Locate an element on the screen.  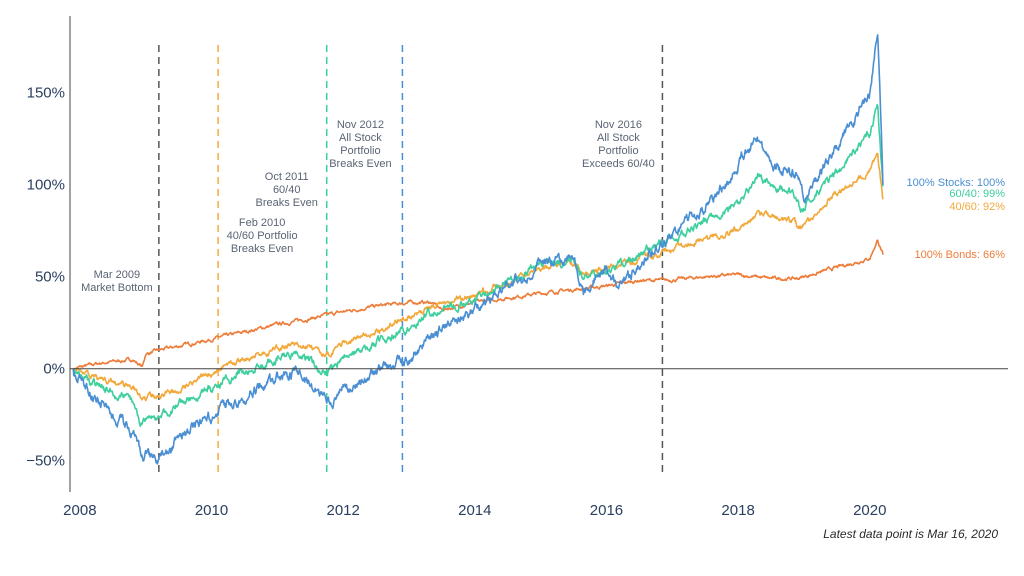
event-annotation: Mar 2009 is located at coordinates (117, 275).